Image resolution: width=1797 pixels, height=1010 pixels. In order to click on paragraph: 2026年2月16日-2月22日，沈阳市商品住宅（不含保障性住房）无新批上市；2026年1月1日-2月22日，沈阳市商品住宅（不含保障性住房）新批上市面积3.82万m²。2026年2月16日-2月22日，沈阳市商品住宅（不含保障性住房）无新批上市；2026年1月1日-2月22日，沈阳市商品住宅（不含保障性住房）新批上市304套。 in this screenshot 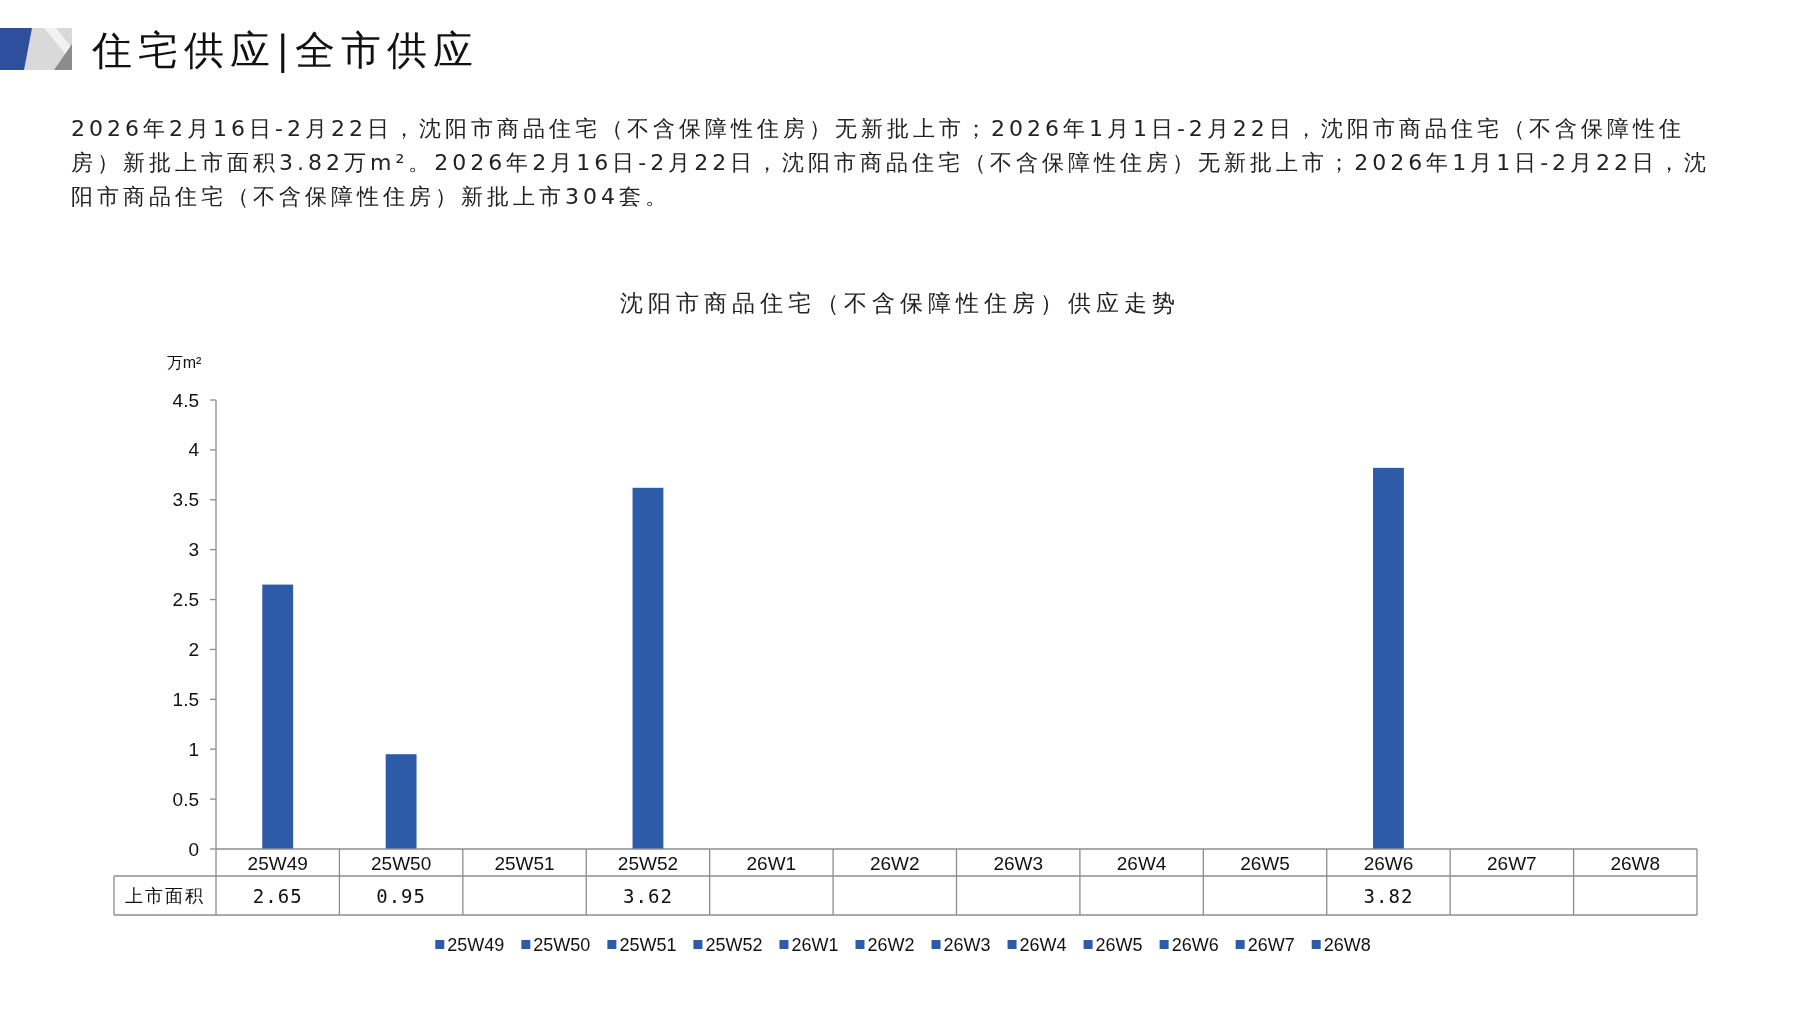, I will do `click(891, 163)`.